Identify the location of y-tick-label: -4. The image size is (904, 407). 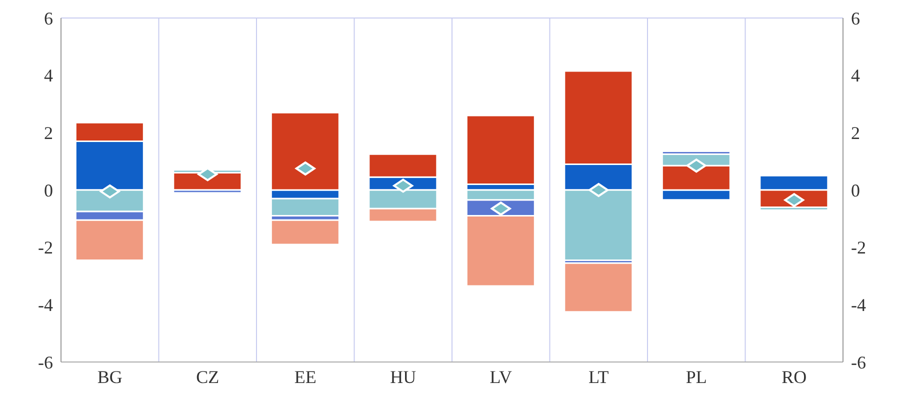
(45, 305).